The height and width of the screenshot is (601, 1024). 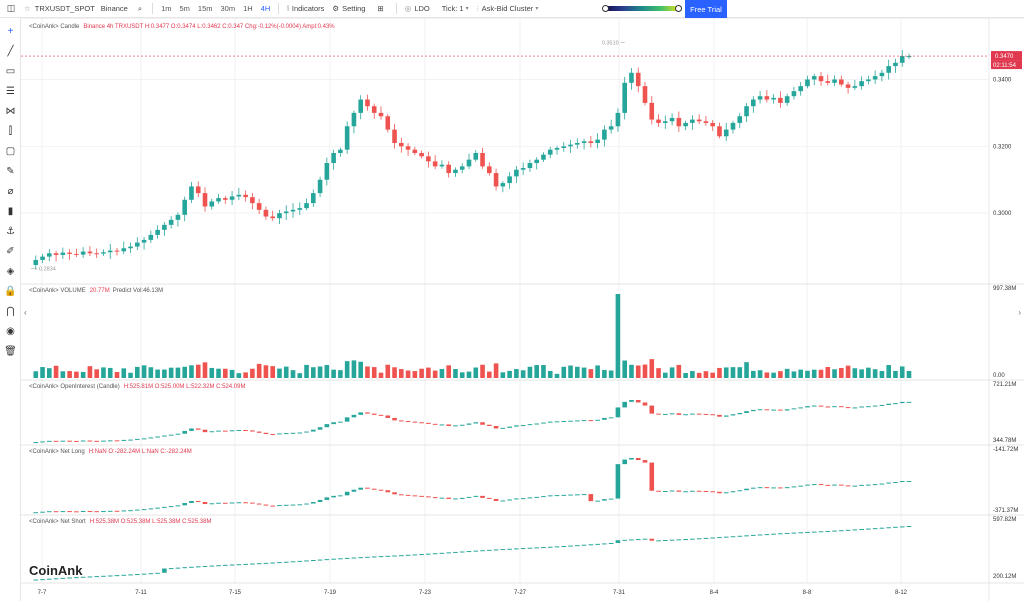 I want to click on axis-label-top: 721.21M, so click(x=1004, y=385).